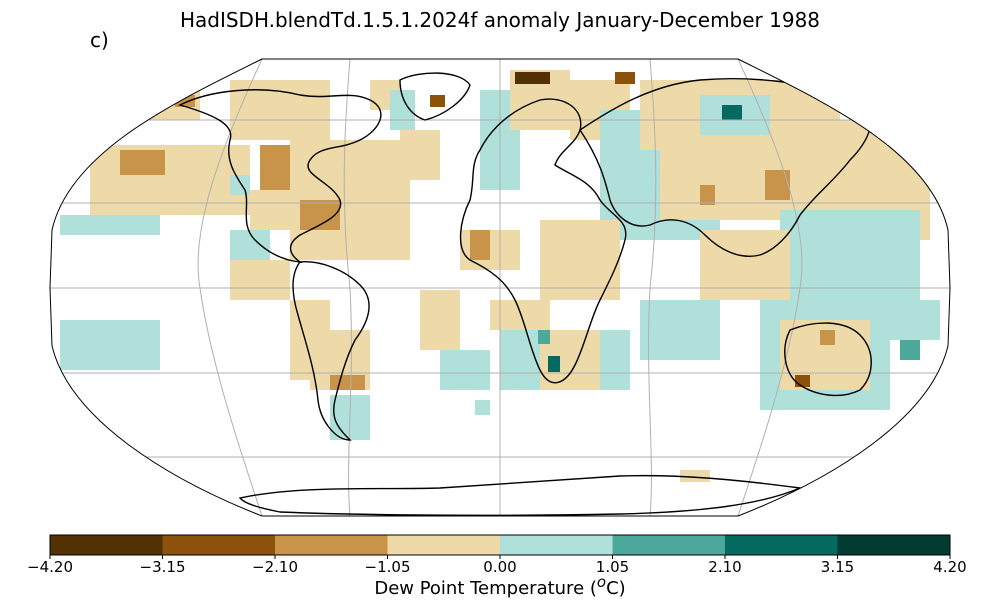  I want to click on colorbar-tick-label: 4.20, so click(950, 567).